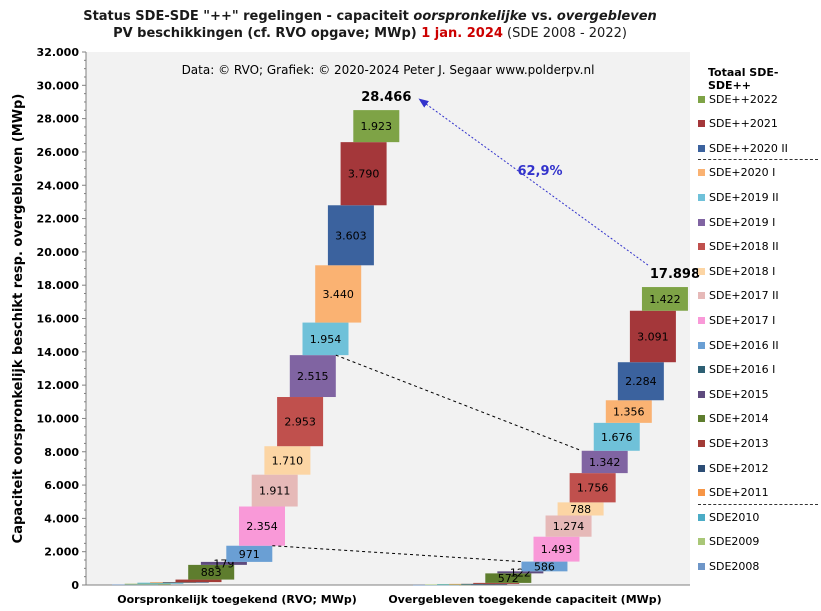 The width and height of the screenshot is (821, 611). I want to click on legend-item: SDE+2019 I, so click(736, 222).